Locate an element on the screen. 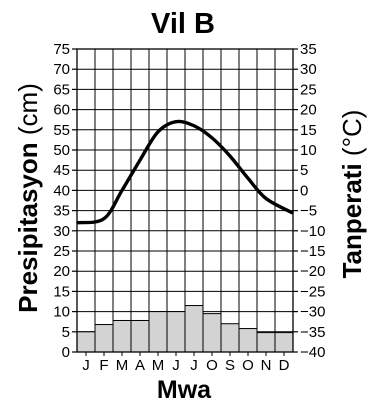 The image size is (367, 408). left-axis-title: Presipitasyon (cm) is located at coordinates (28, 198).